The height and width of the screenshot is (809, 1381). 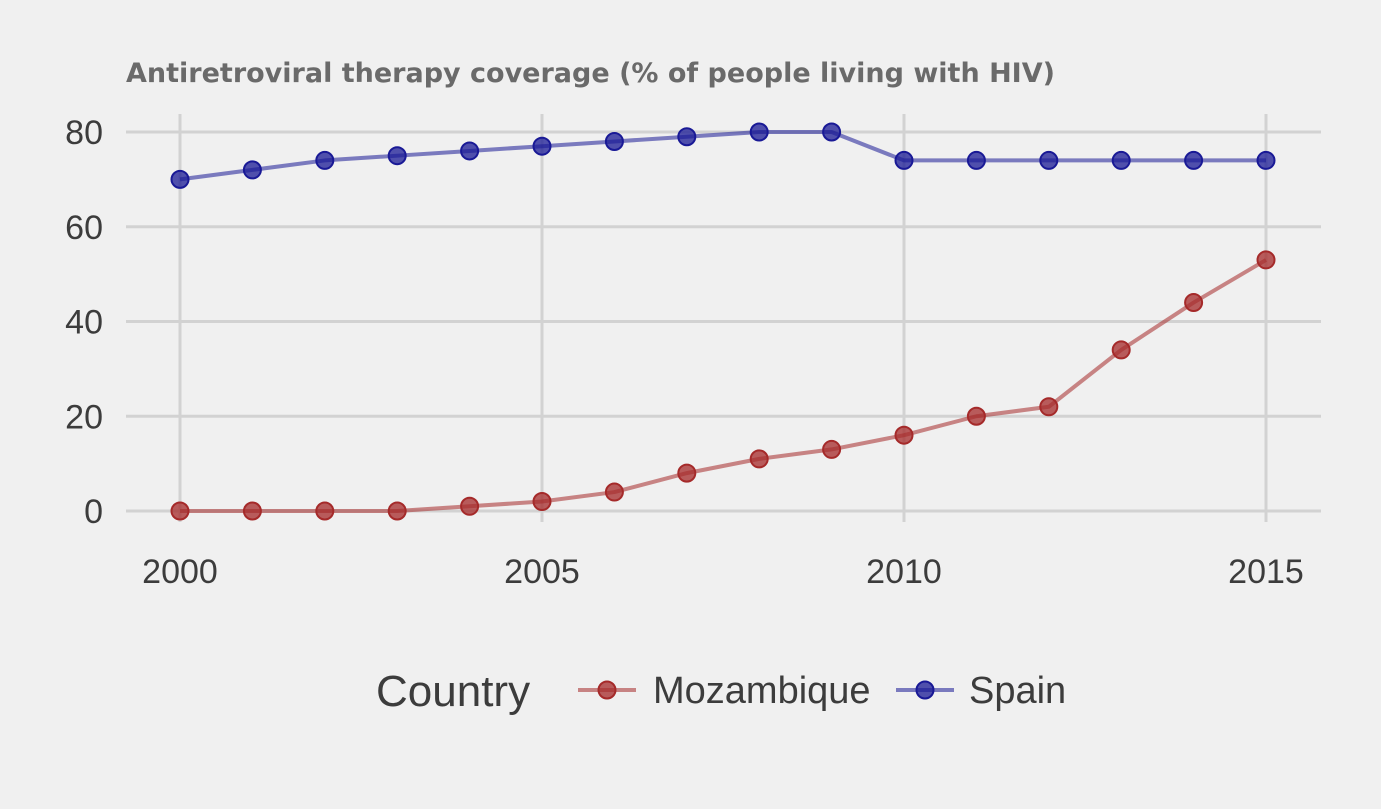 What do you see at coordinates (93, 512) in the screenshot?
I see `y-tick-label: 0` at bounding box center [93, 512].